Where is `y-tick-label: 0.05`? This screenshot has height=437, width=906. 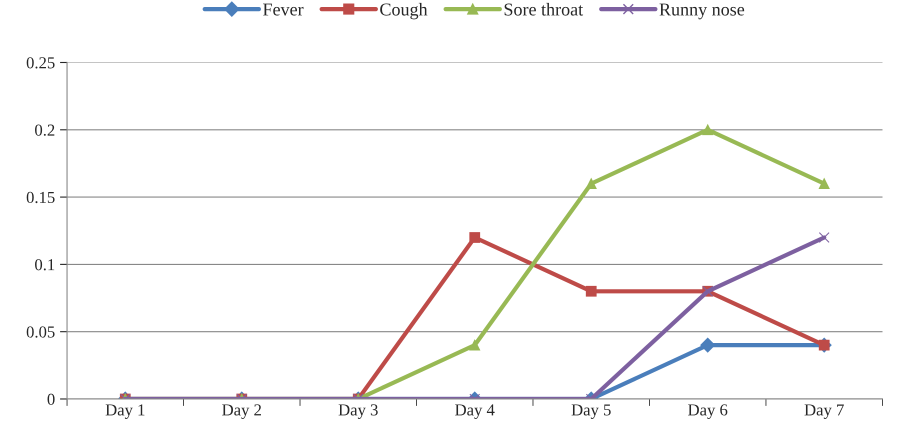 y-tick-label: 0.05 is located at coordinates (40, 332).